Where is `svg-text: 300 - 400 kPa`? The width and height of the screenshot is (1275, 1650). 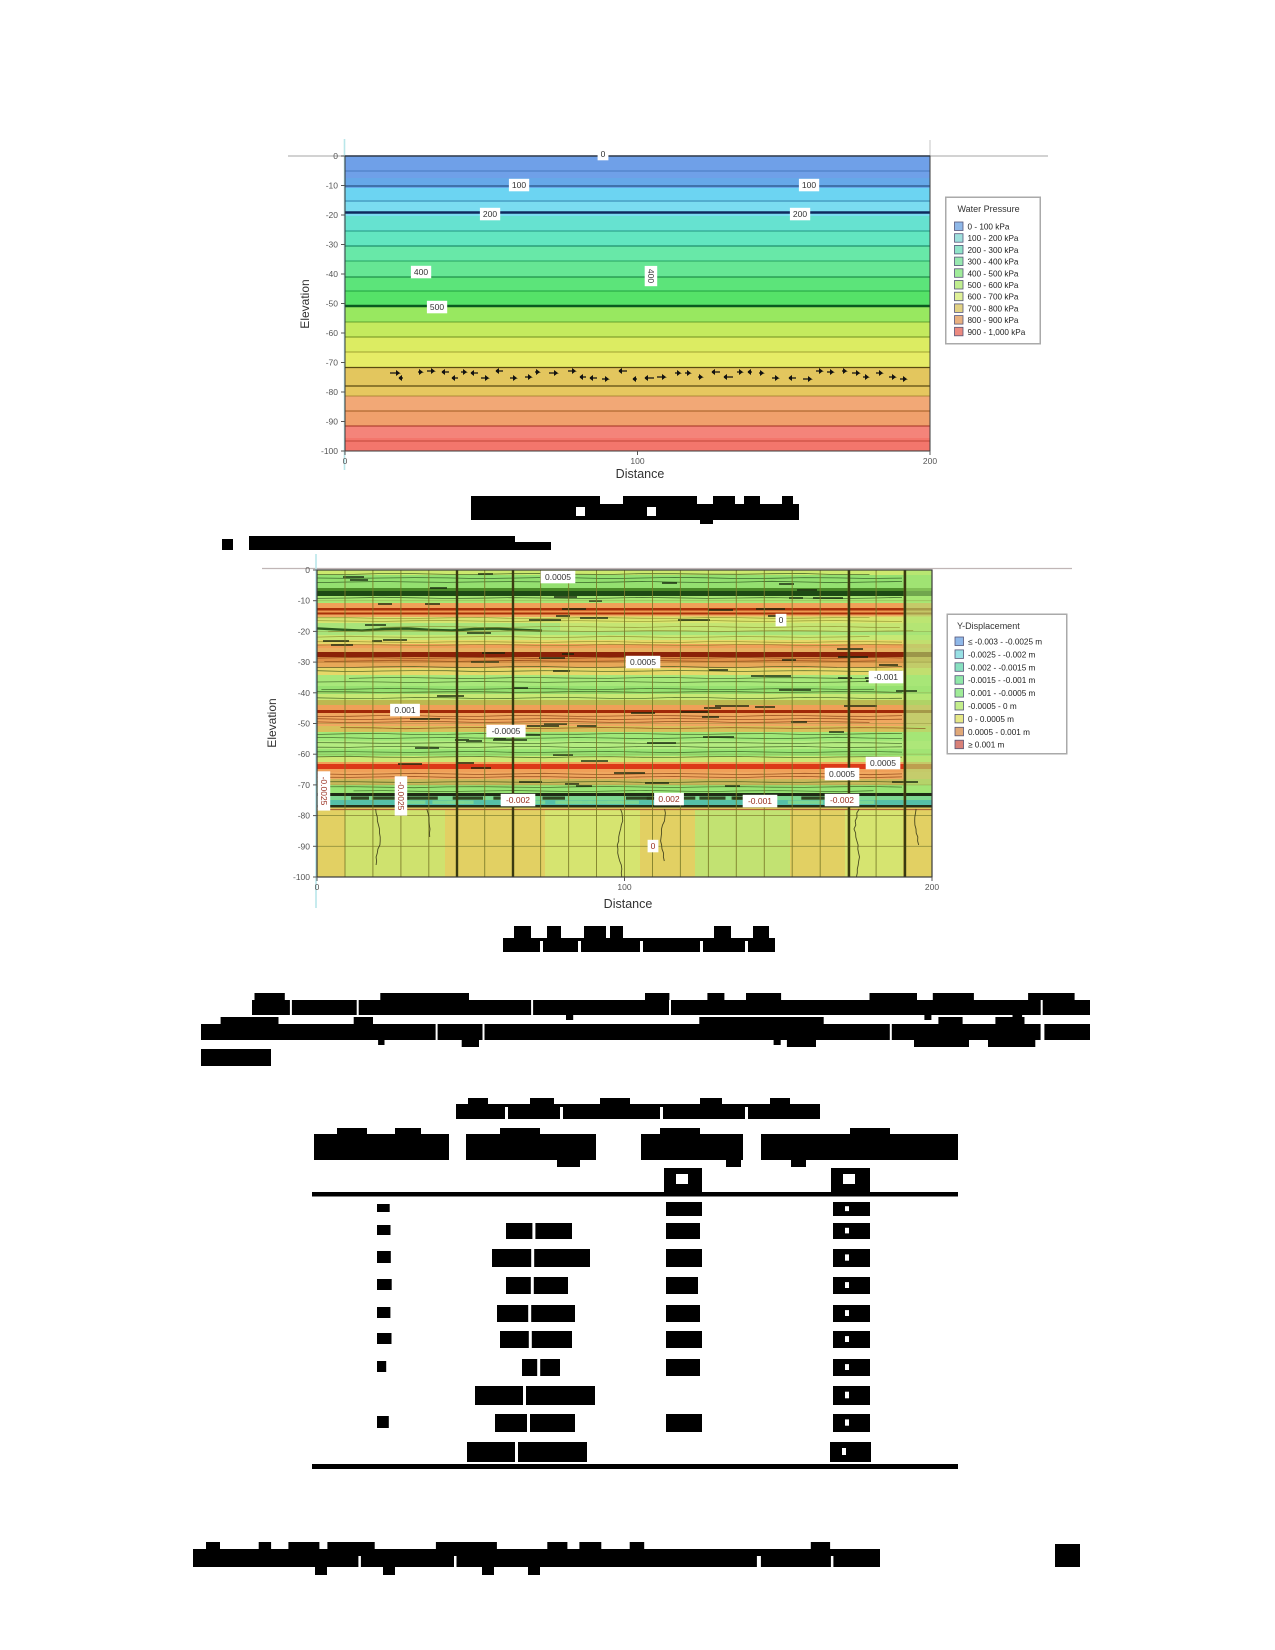
svg-text: 300 - 400 kPa is located at coordinates (993, 262).